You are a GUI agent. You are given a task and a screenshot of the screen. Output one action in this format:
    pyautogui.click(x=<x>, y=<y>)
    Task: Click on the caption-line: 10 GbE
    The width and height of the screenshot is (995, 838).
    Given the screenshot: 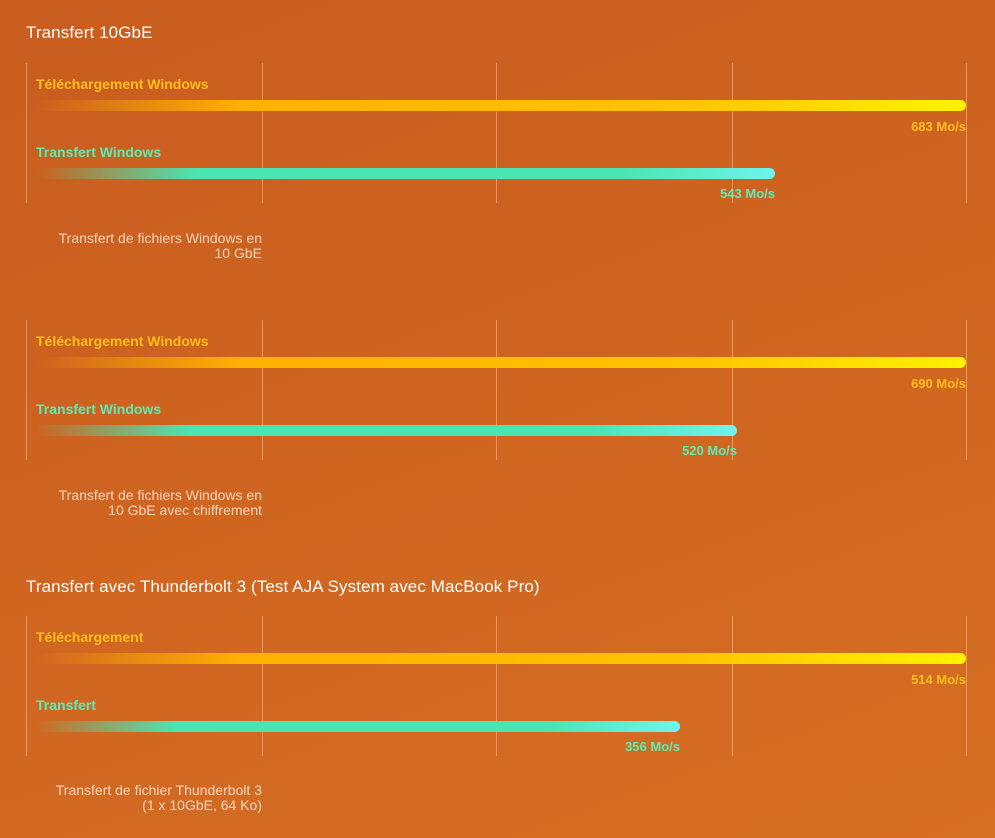 What is the action you would take?
    pyautogui.click(x=238, y=253)
    